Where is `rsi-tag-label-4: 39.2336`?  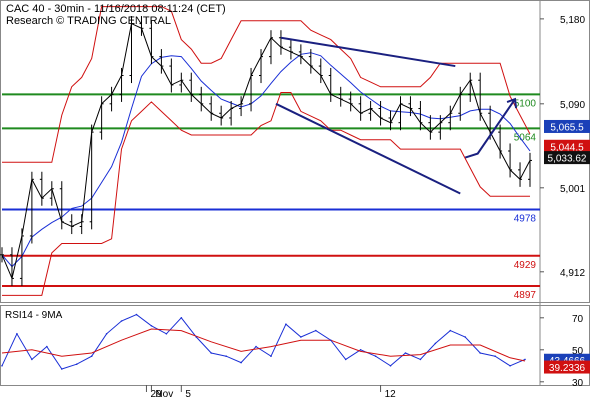 rsi-tag-label-4: 39.2336 is located at coordinates (567, 368).